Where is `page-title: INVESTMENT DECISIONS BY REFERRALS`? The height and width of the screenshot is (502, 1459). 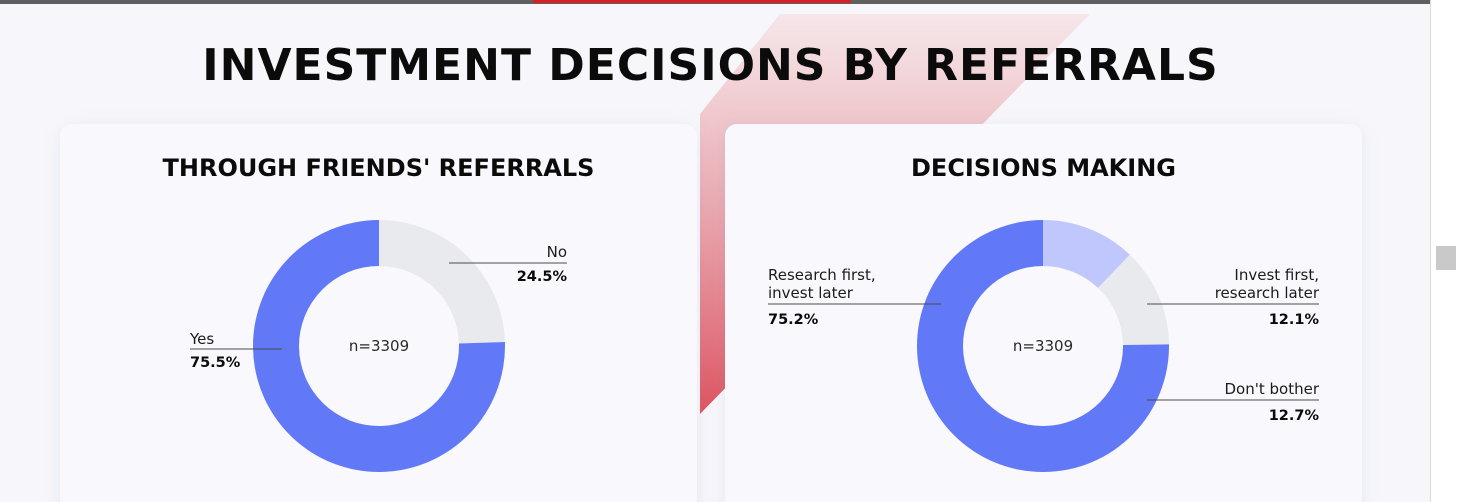 page-title: INVESTMENT DECISIONS BY REFERRALS is located at coordinates (710, 65).